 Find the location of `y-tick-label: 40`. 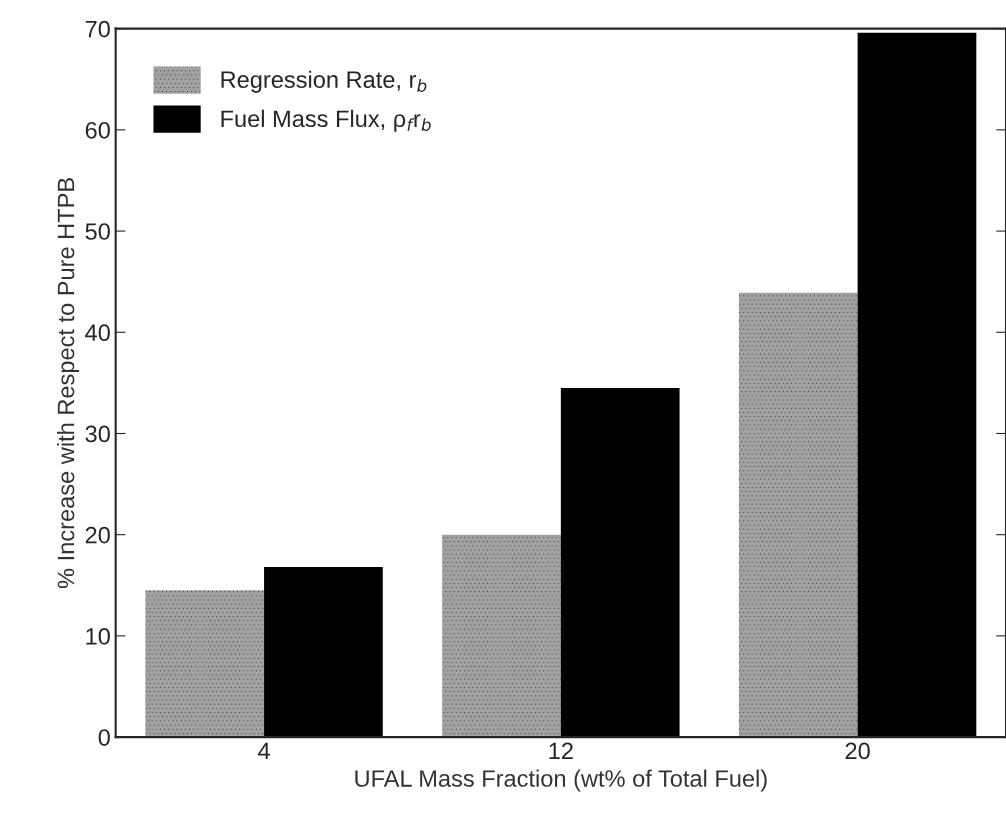

y-tick-label: 40 is located at coordinates (97, 333).